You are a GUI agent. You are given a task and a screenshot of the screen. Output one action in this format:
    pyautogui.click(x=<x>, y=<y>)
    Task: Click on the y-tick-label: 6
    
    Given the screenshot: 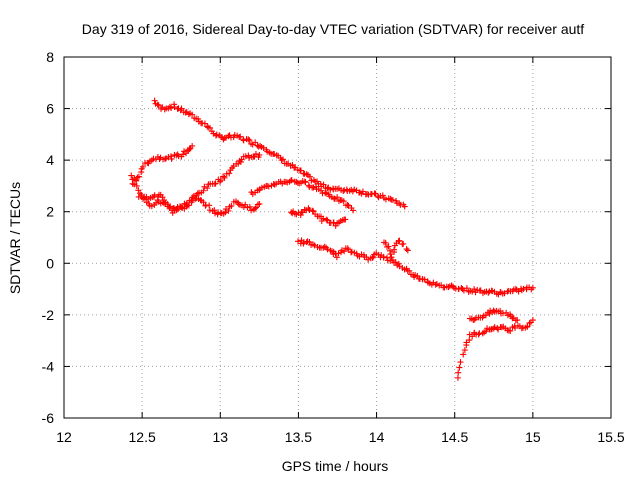 What is the action you would take?
    pyautogui.click(x=50, y=109)
    